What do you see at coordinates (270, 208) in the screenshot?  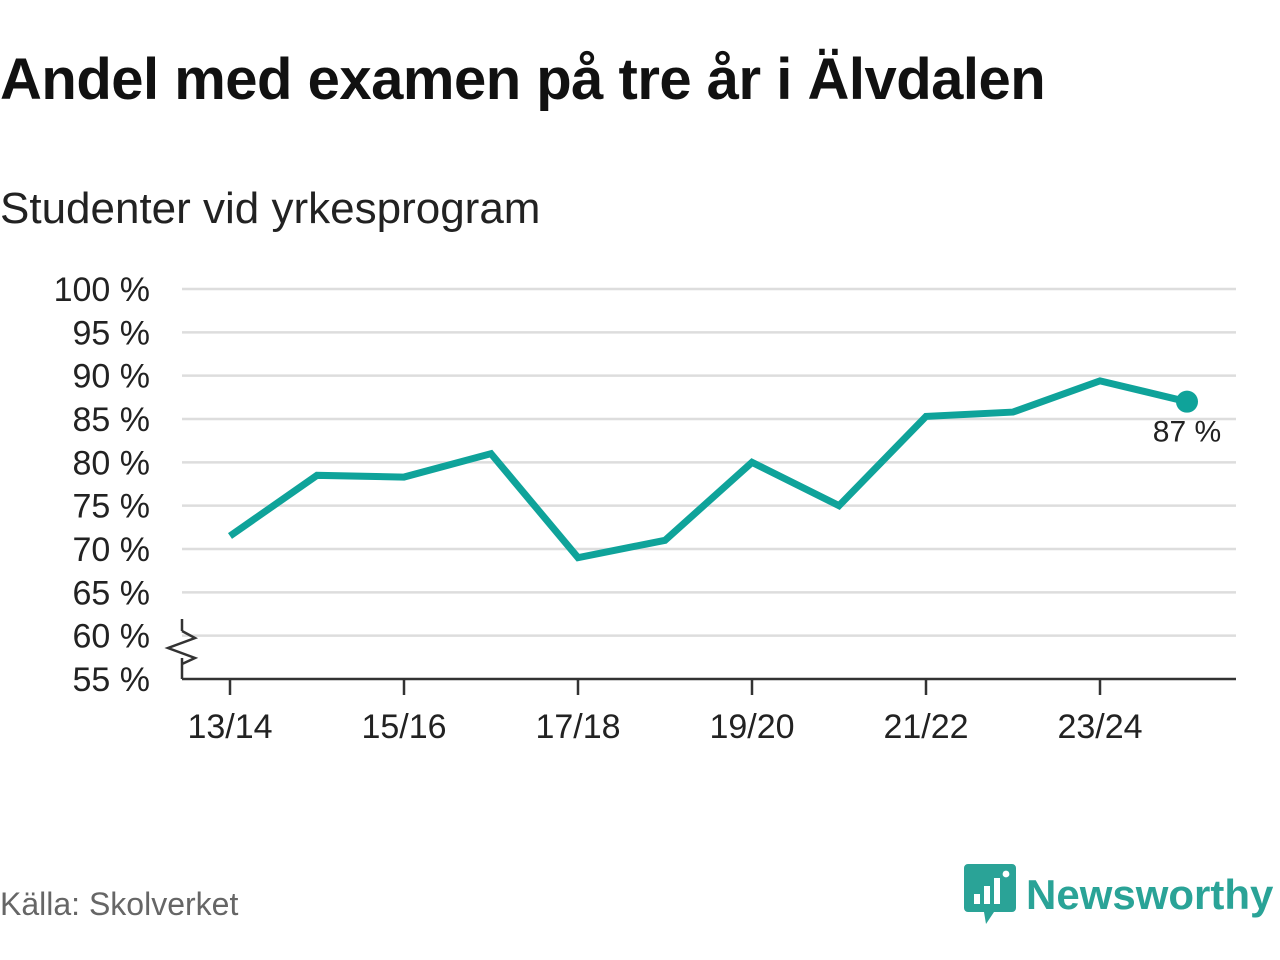 I see `chart-subtitle: Studenter vid yrkesprogram` at bounding box center [270, 208].